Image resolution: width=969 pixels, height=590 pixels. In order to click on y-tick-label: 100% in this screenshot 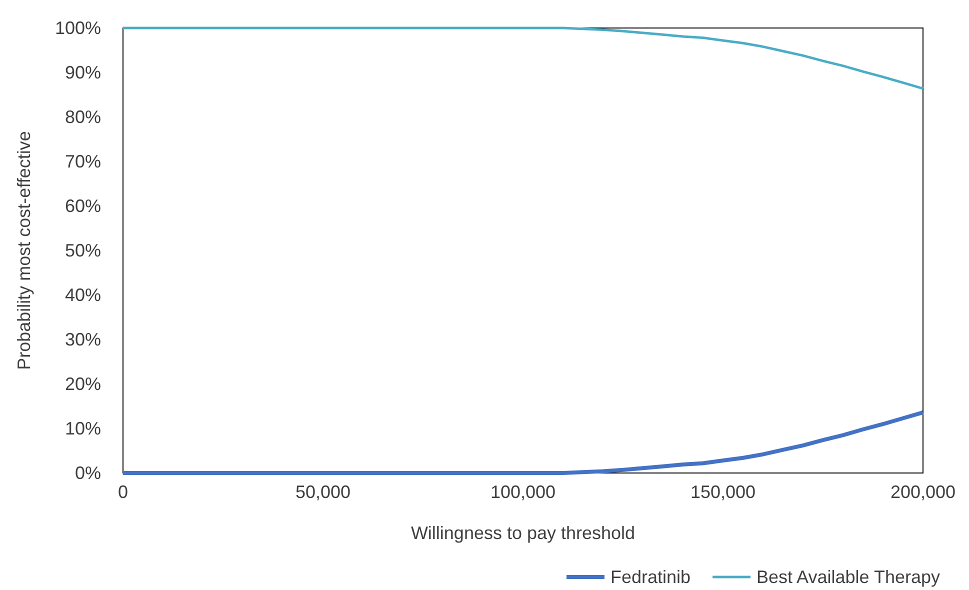, I will do `click(77, 28)`.